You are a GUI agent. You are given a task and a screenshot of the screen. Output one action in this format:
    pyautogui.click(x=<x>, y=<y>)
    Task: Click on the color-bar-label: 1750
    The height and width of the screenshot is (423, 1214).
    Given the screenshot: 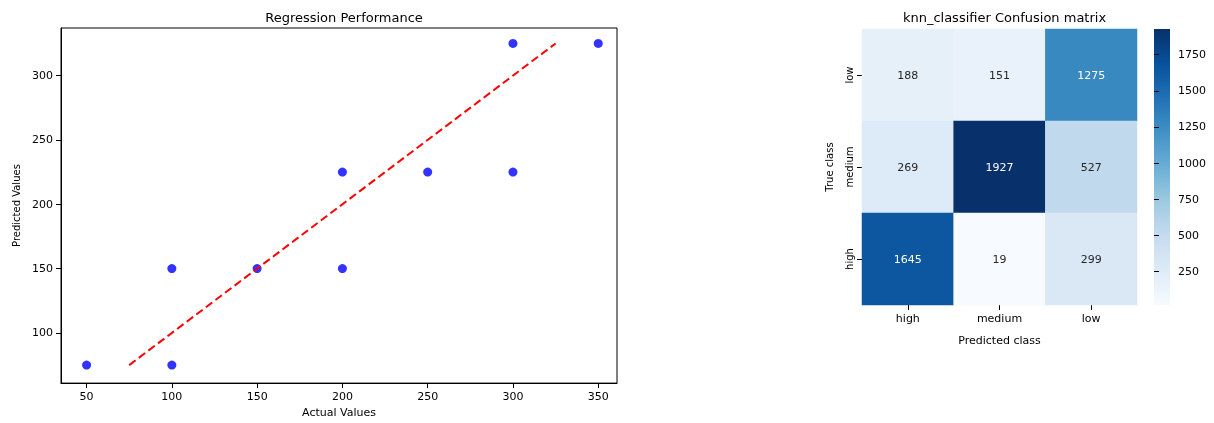 What is the action you would take?
    pyautogui.click(x=1192, y=55)
    